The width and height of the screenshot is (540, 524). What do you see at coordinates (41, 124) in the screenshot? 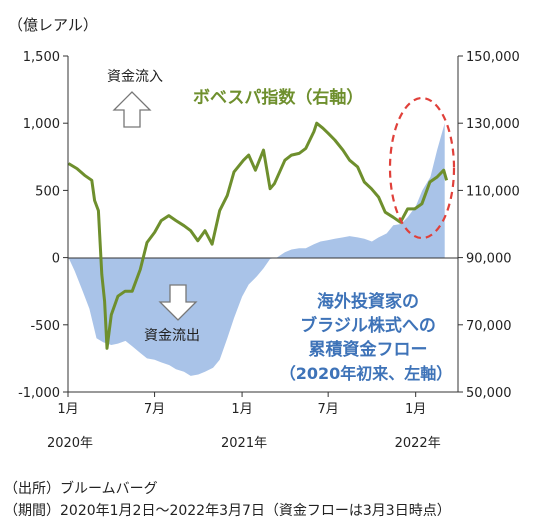
I see `left-tick-label: 1,000` at bounding box center [41, 124].